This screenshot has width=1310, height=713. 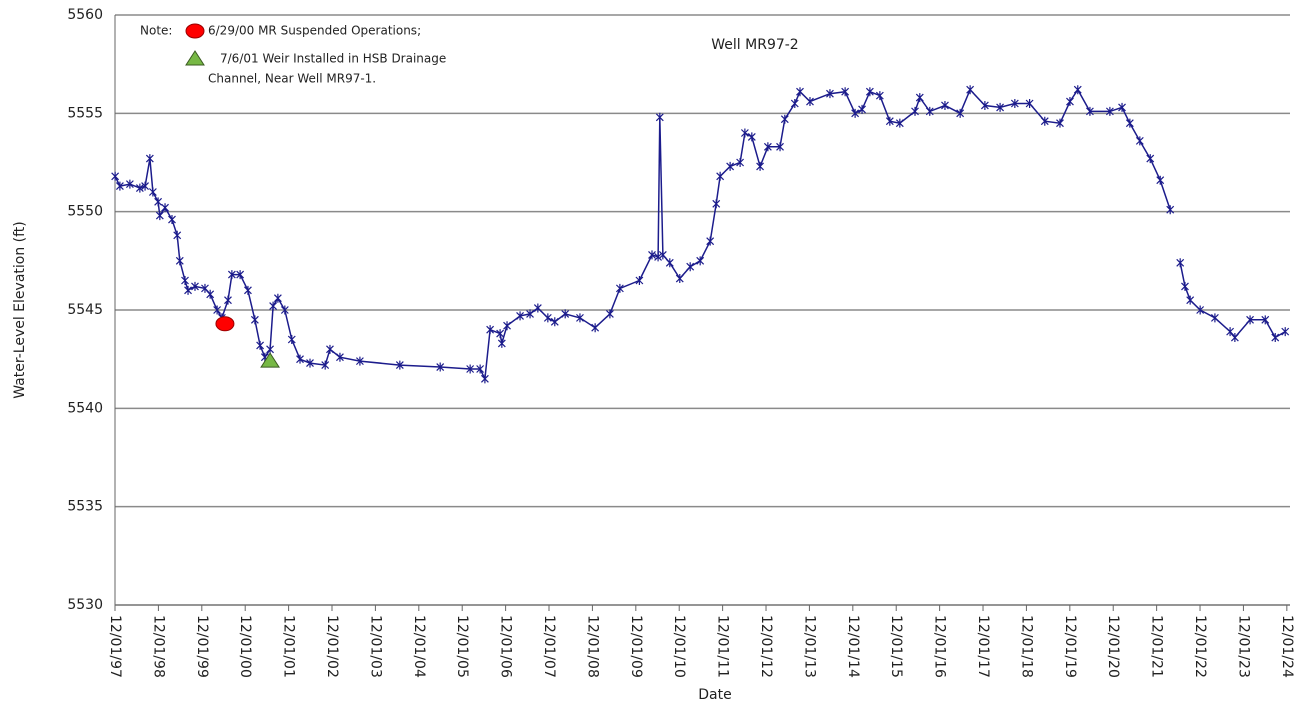 What do you see at coordinates (754, 45) in the screenshot?
I see `chart-title: Well MR97-2` at bounding box center [754, 45].